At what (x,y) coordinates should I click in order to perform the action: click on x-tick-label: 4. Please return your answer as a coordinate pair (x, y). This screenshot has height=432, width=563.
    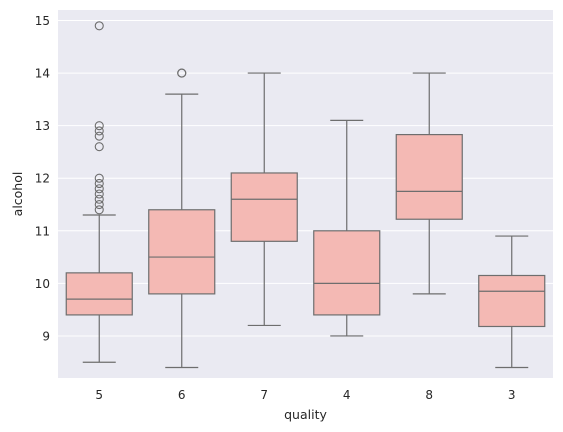
    Looking at the image, I should click on (347, 395).